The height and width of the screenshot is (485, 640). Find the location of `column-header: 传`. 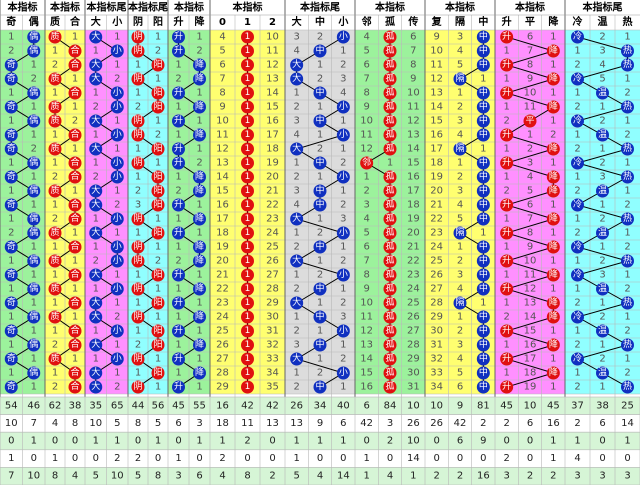

column-header: 传 is located at coordinates (412, 21).